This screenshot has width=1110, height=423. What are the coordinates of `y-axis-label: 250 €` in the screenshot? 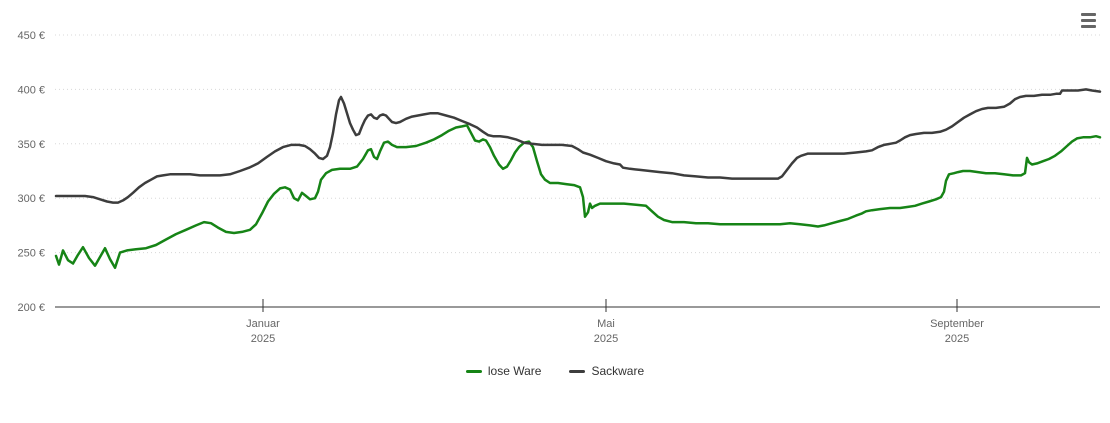 It's located at (31, 254).